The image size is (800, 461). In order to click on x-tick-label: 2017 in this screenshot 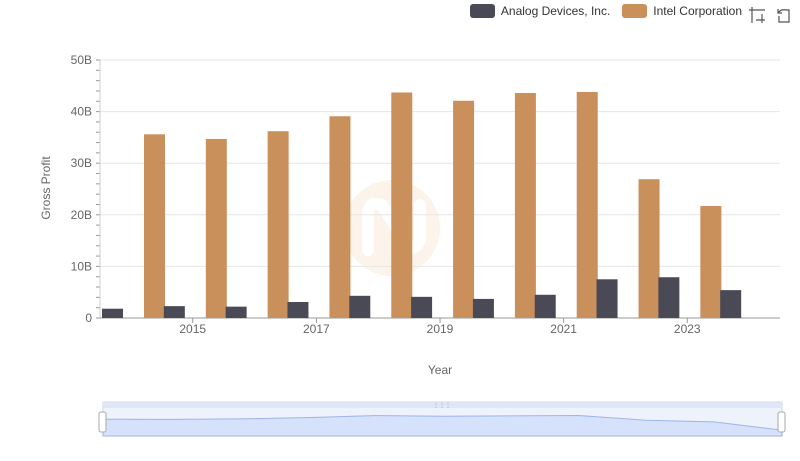, I will do `click(316, 329)`.